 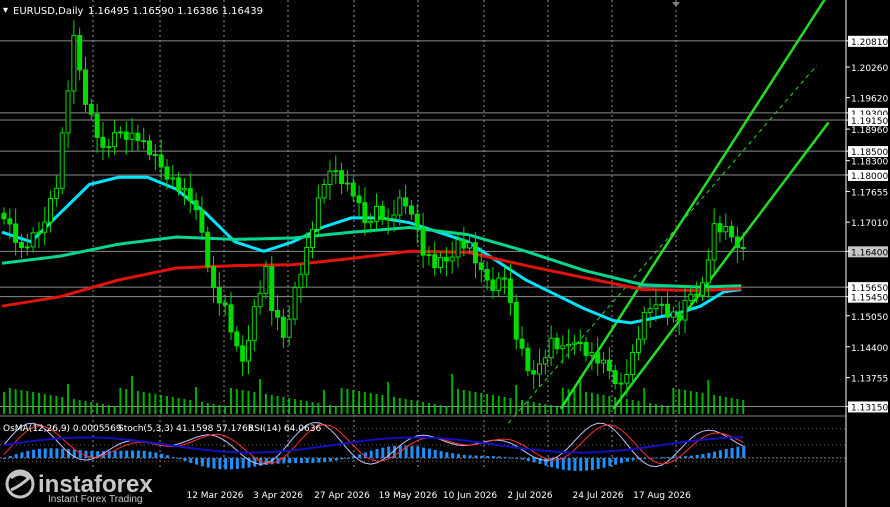 I want to click on chart-header-icon: ▾, so click(x=5, y=10).